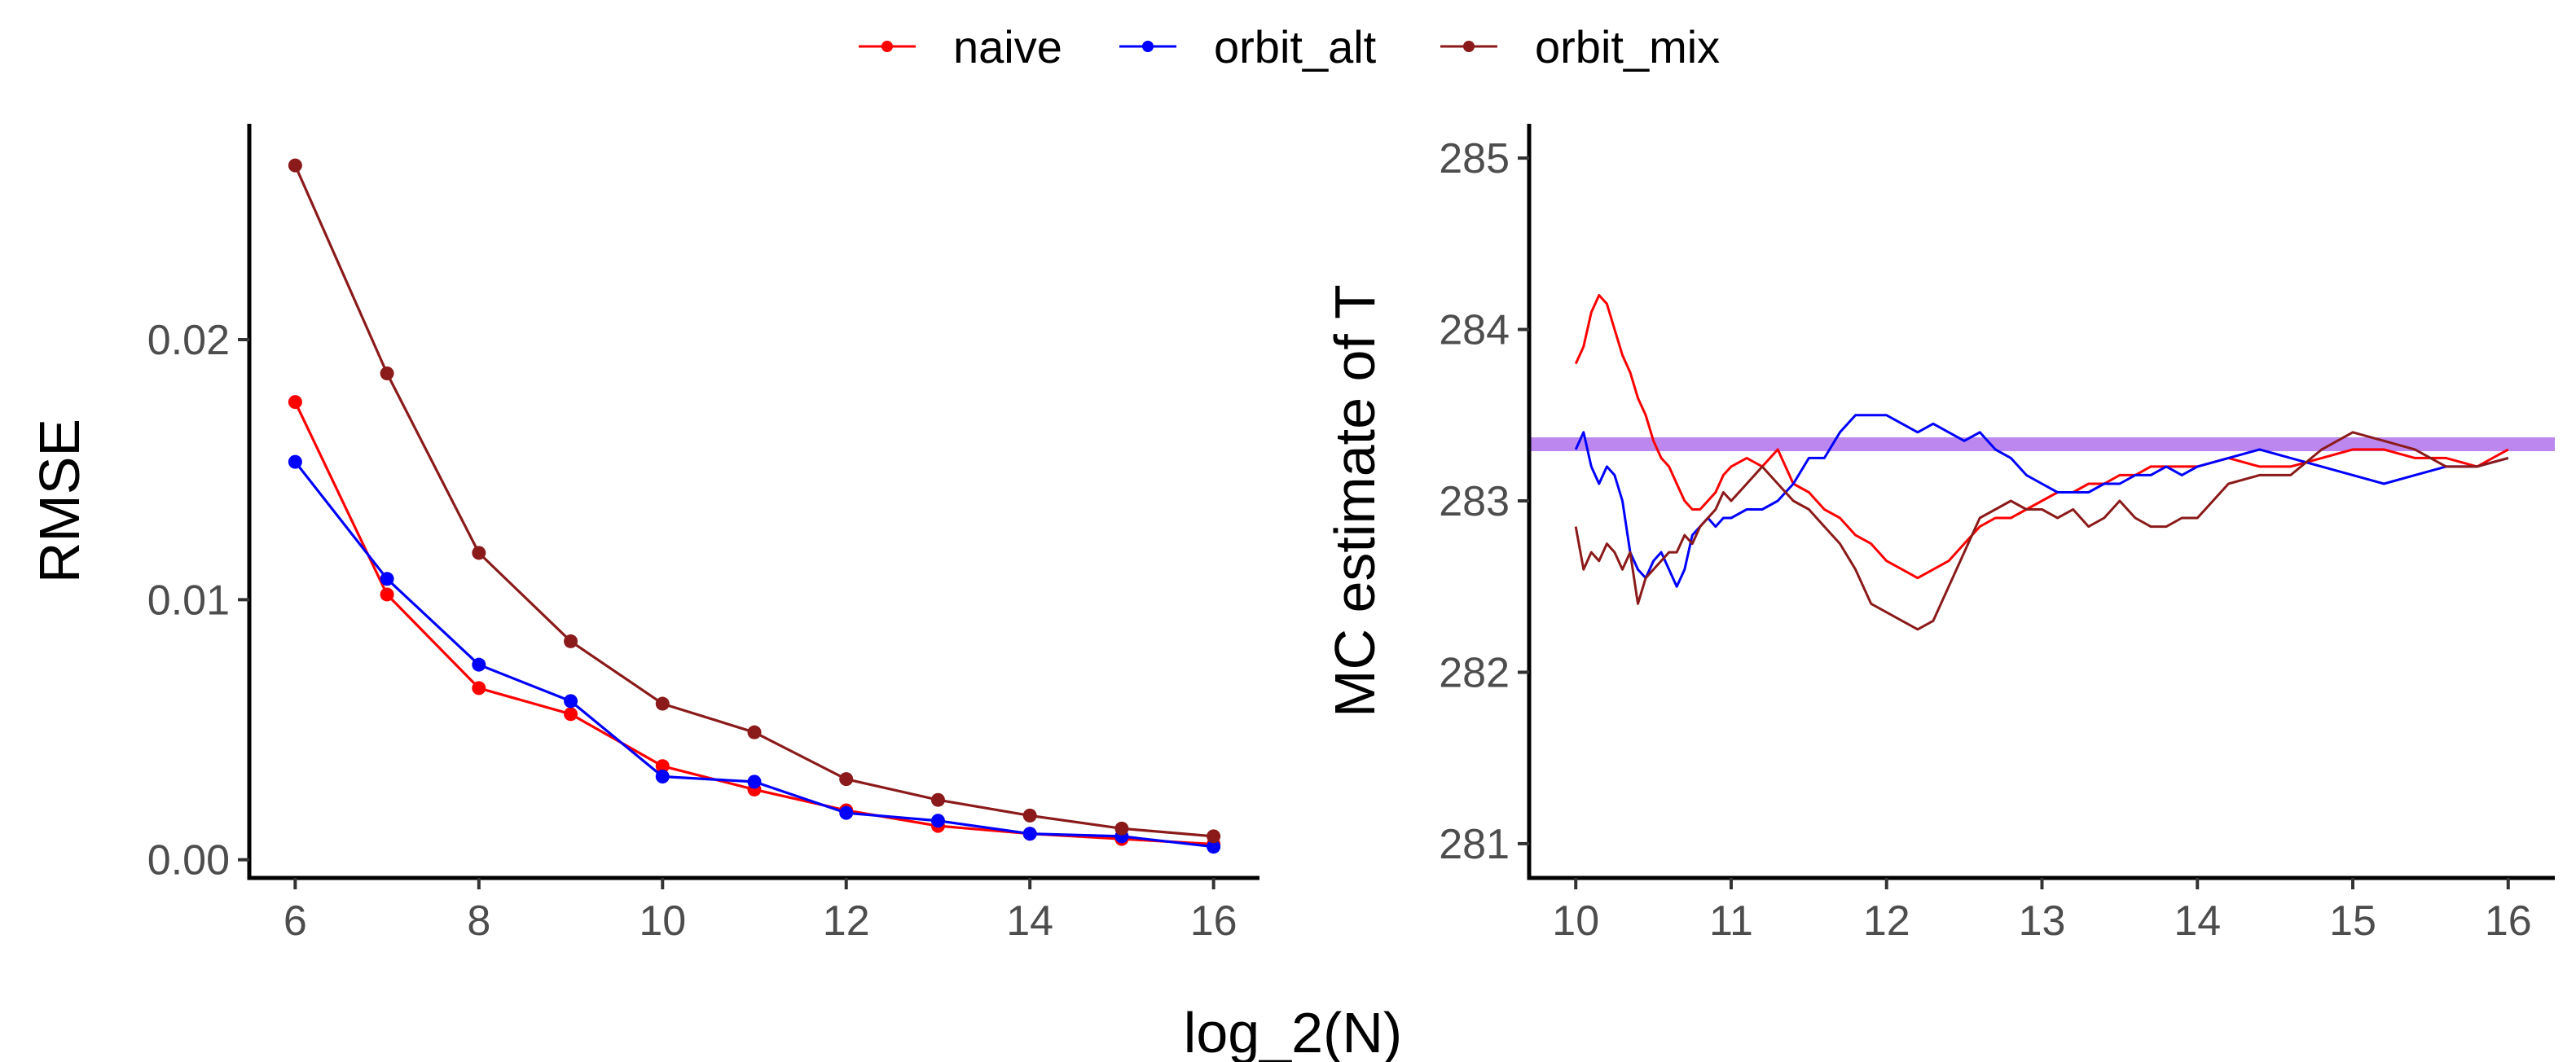 This screenshot has height=1062, width=2576. Describe the element at coordinates (295, 921) in the screenshot. I see `rmse-x-tick-label-6: 6` at that location.